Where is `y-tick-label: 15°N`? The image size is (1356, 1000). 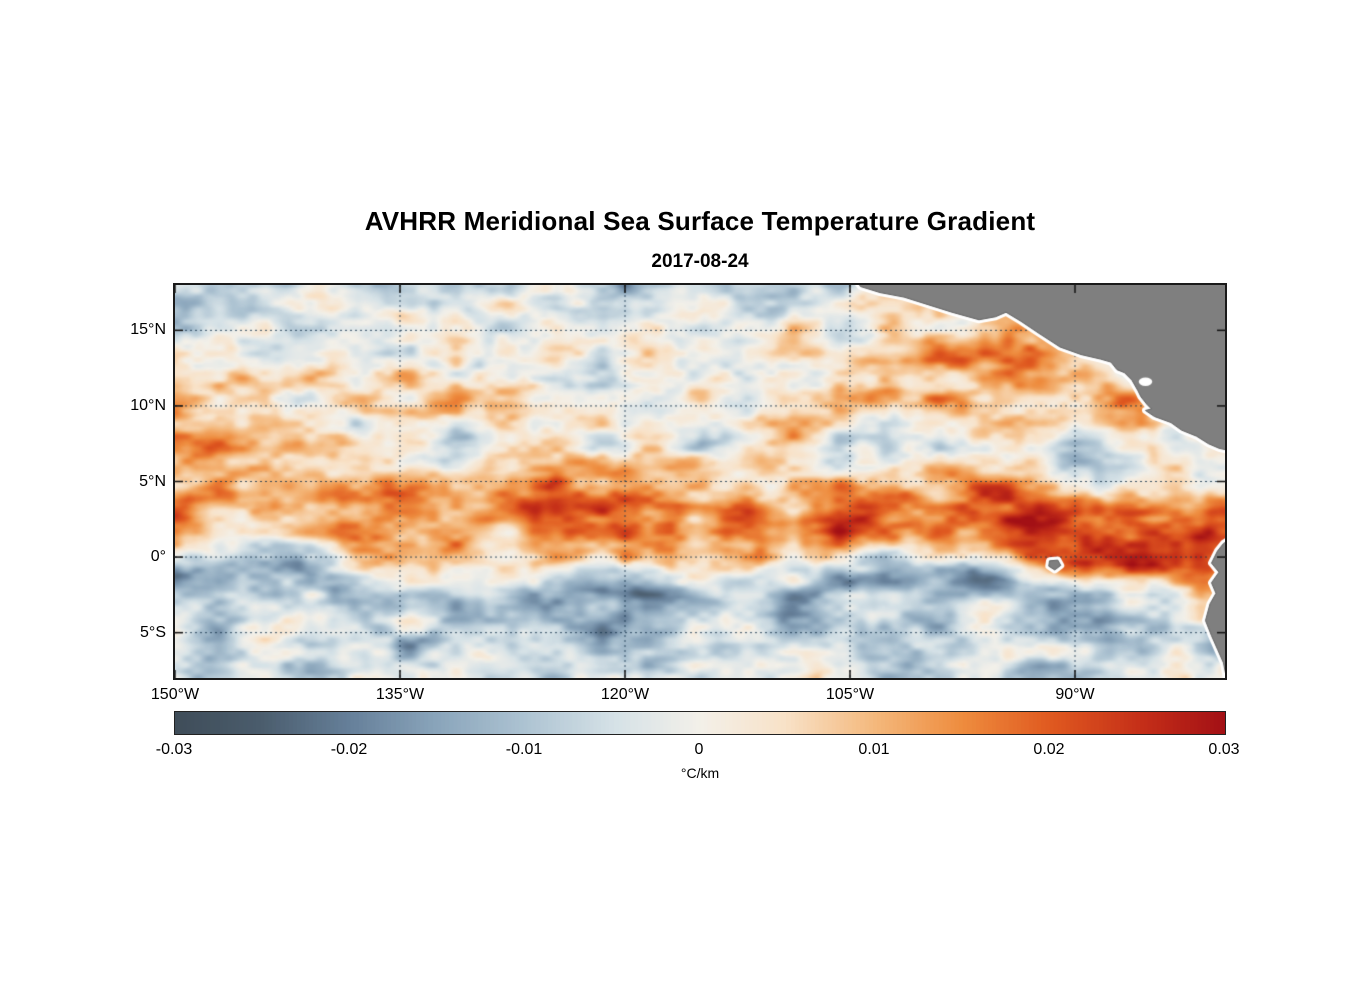 y-tick-label: 15°N is located at coordinates (148, 330).